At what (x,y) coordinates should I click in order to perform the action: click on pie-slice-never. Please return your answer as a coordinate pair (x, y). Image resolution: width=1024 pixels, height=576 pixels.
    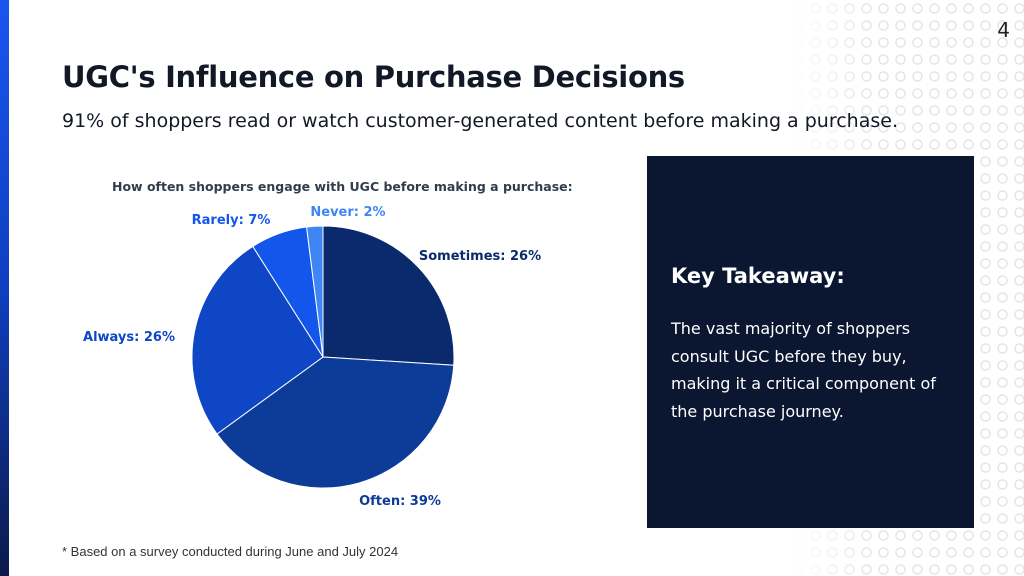
    Looking at the image, I should click on (315, 291).